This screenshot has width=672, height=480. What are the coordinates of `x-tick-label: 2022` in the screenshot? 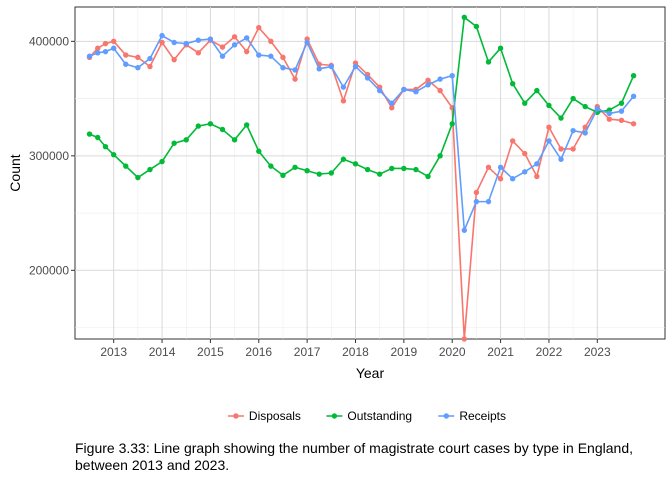 It's located at (549, 352).